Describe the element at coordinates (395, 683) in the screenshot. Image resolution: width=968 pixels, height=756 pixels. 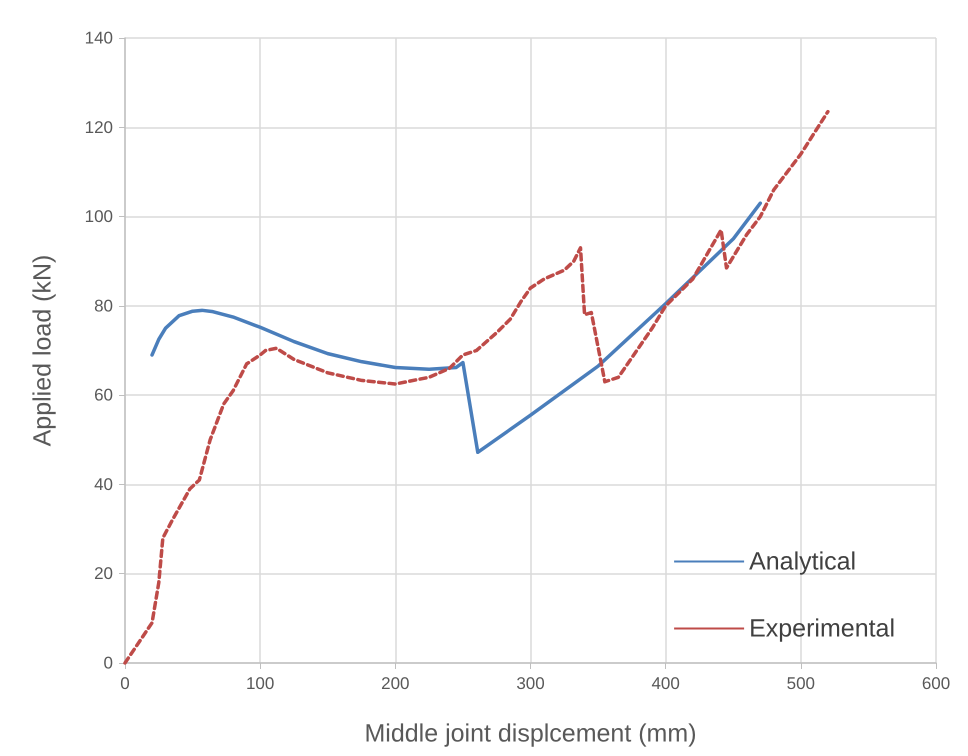
I see `x-tick-label: 200` at that location.